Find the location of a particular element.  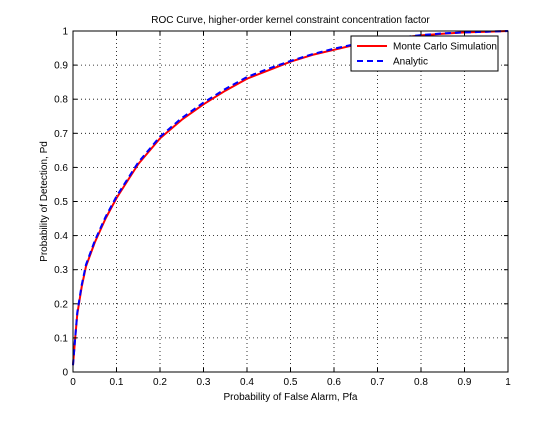

legend-label-monte-carlo: Monte Carlo Simulation is located at coordinates (445, 47).